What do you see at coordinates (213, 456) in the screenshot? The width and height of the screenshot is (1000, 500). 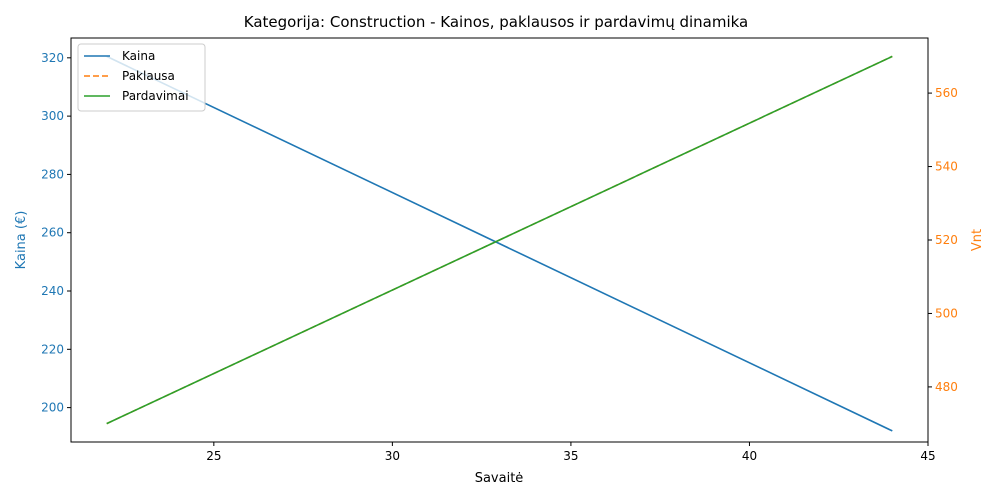 I see `x-tick-label: 25` at bounding box center [213, 456].